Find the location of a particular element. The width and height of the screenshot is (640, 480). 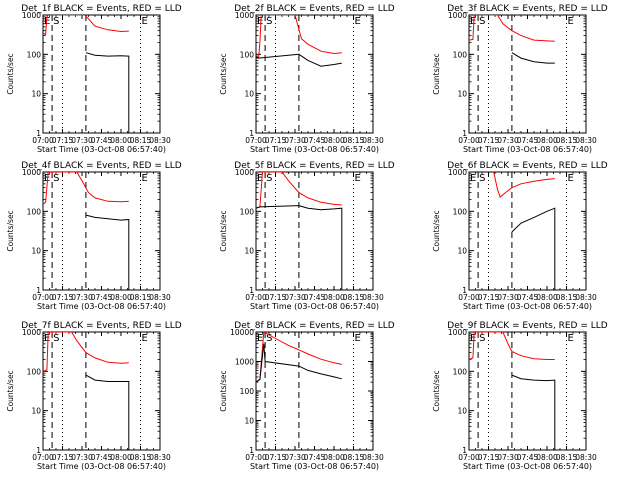

panel-title: Det_6f BLACK = Events, RED = LLD is located at coordinates (527, 166).